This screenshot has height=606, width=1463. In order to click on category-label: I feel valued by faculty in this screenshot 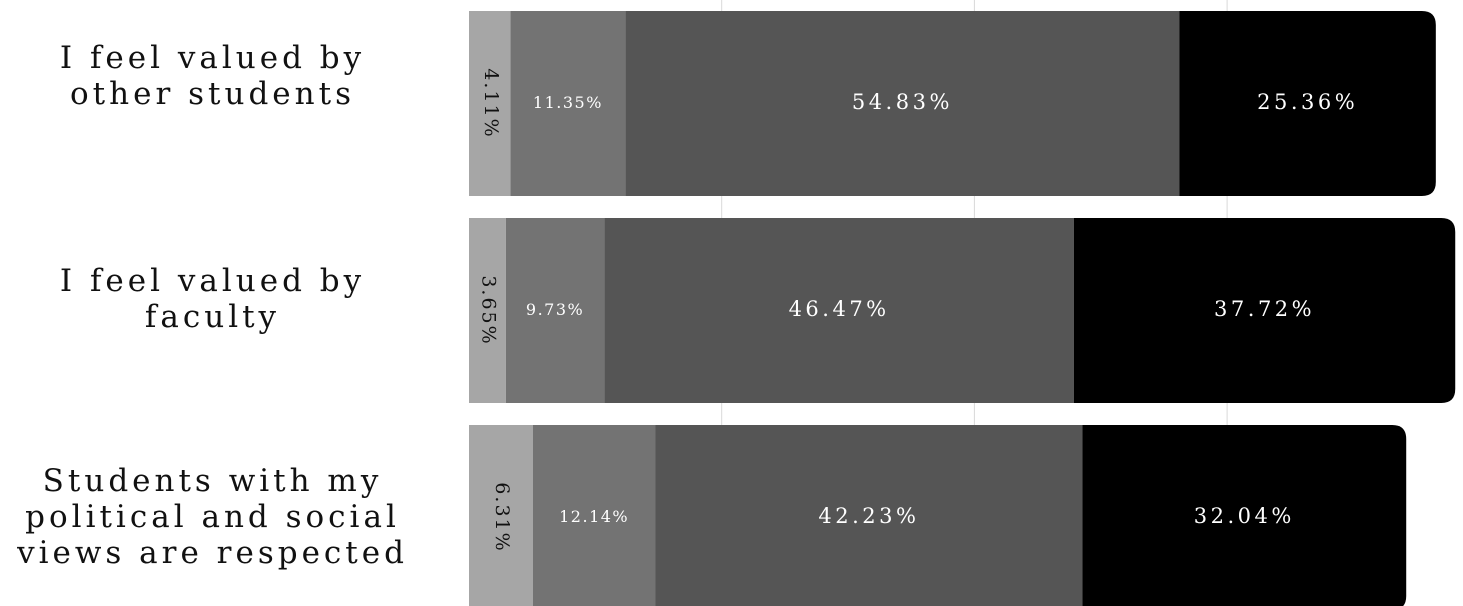, I will do `click(212, 299)`.